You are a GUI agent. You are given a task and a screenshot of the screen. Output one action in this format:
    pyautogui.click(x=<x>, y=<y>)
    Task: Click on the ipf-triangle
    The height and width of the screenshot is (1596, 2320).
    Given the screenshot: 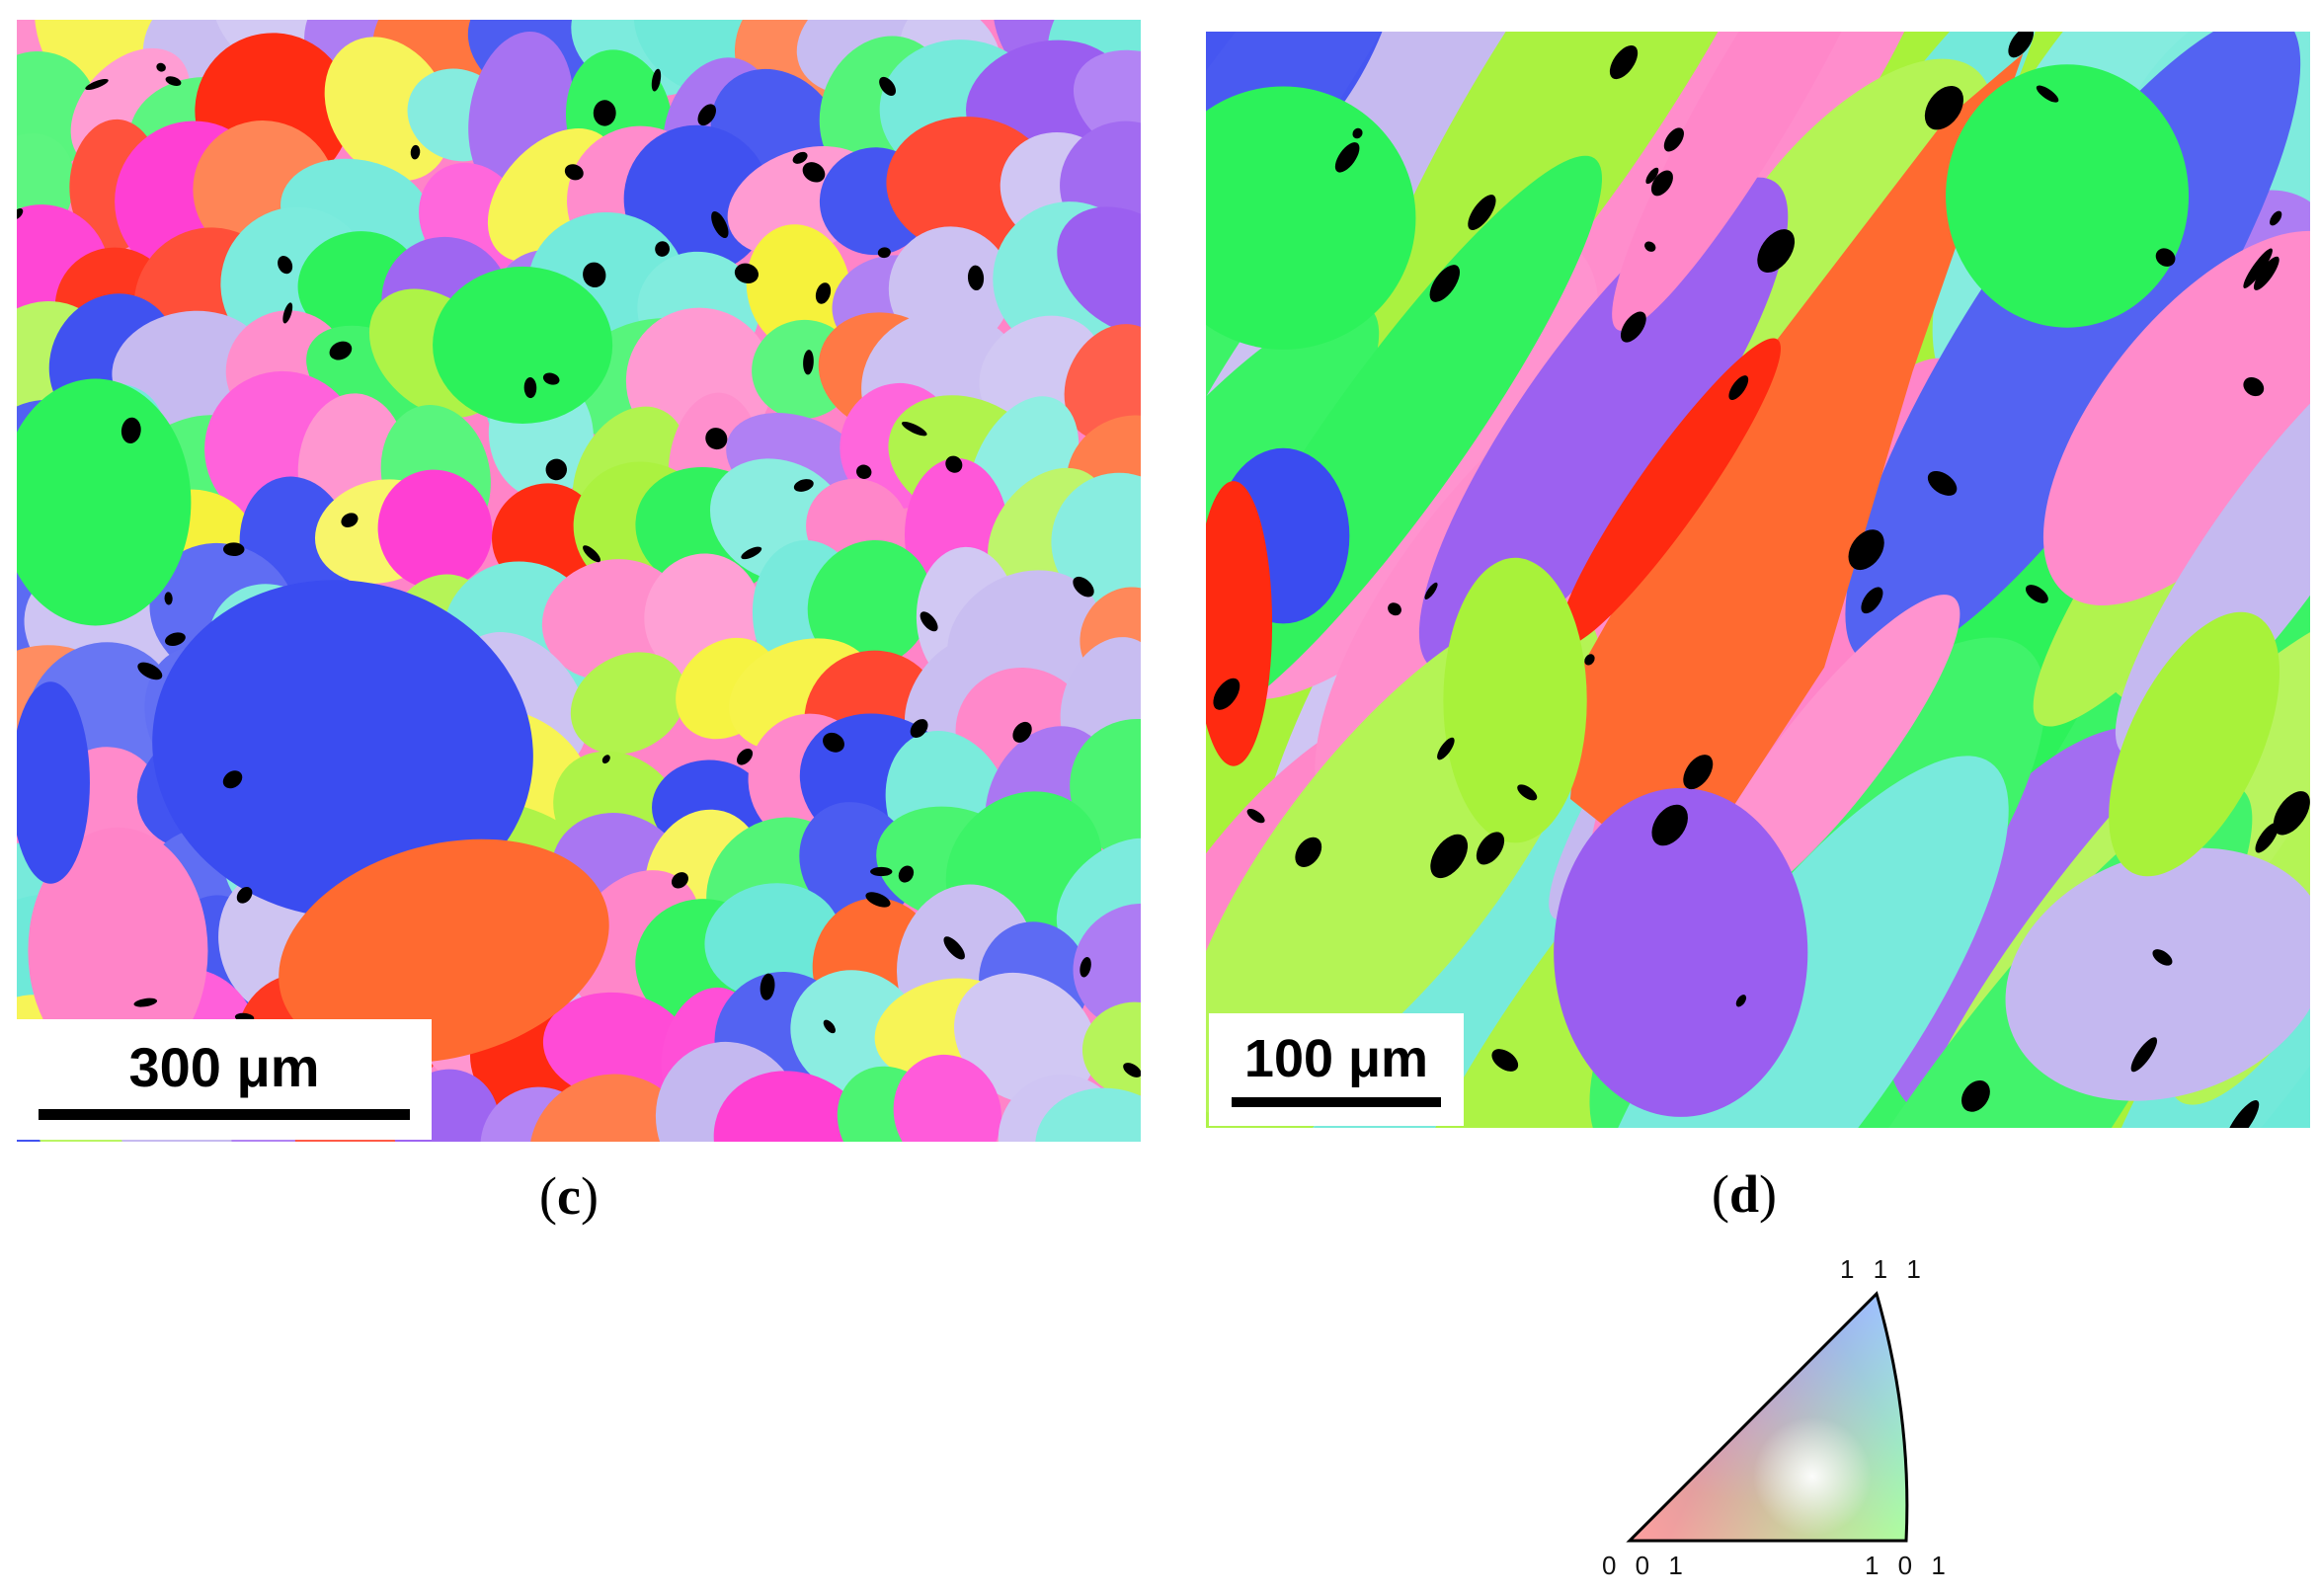 What is the action you would take?
    pyautogui.click(x=1767, y=1417)
    